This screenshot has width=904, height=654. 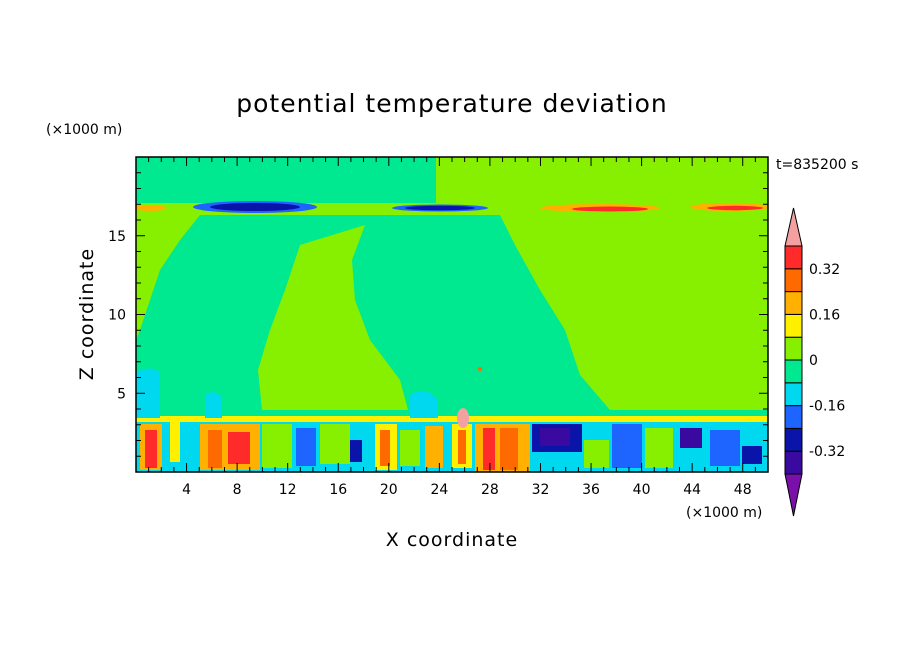 I want to click on x-tick-label: 12, so click(x=288, y=490).